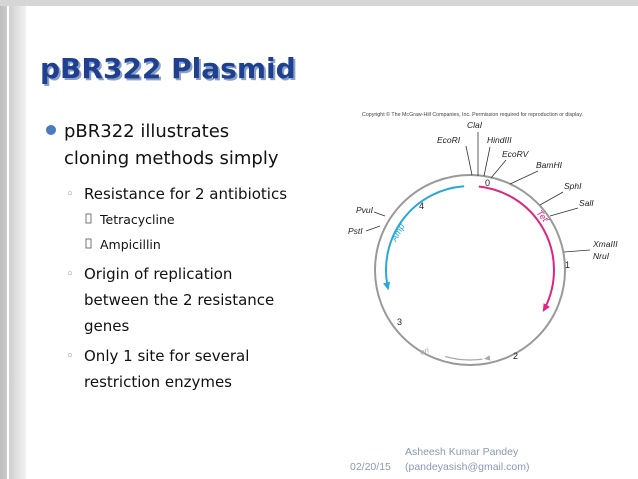 The width and height of the screenshot is (638, 479). Describe the element at coordinates (475, 125) in the screenshot. I see `site-label: ClaI` at that location.